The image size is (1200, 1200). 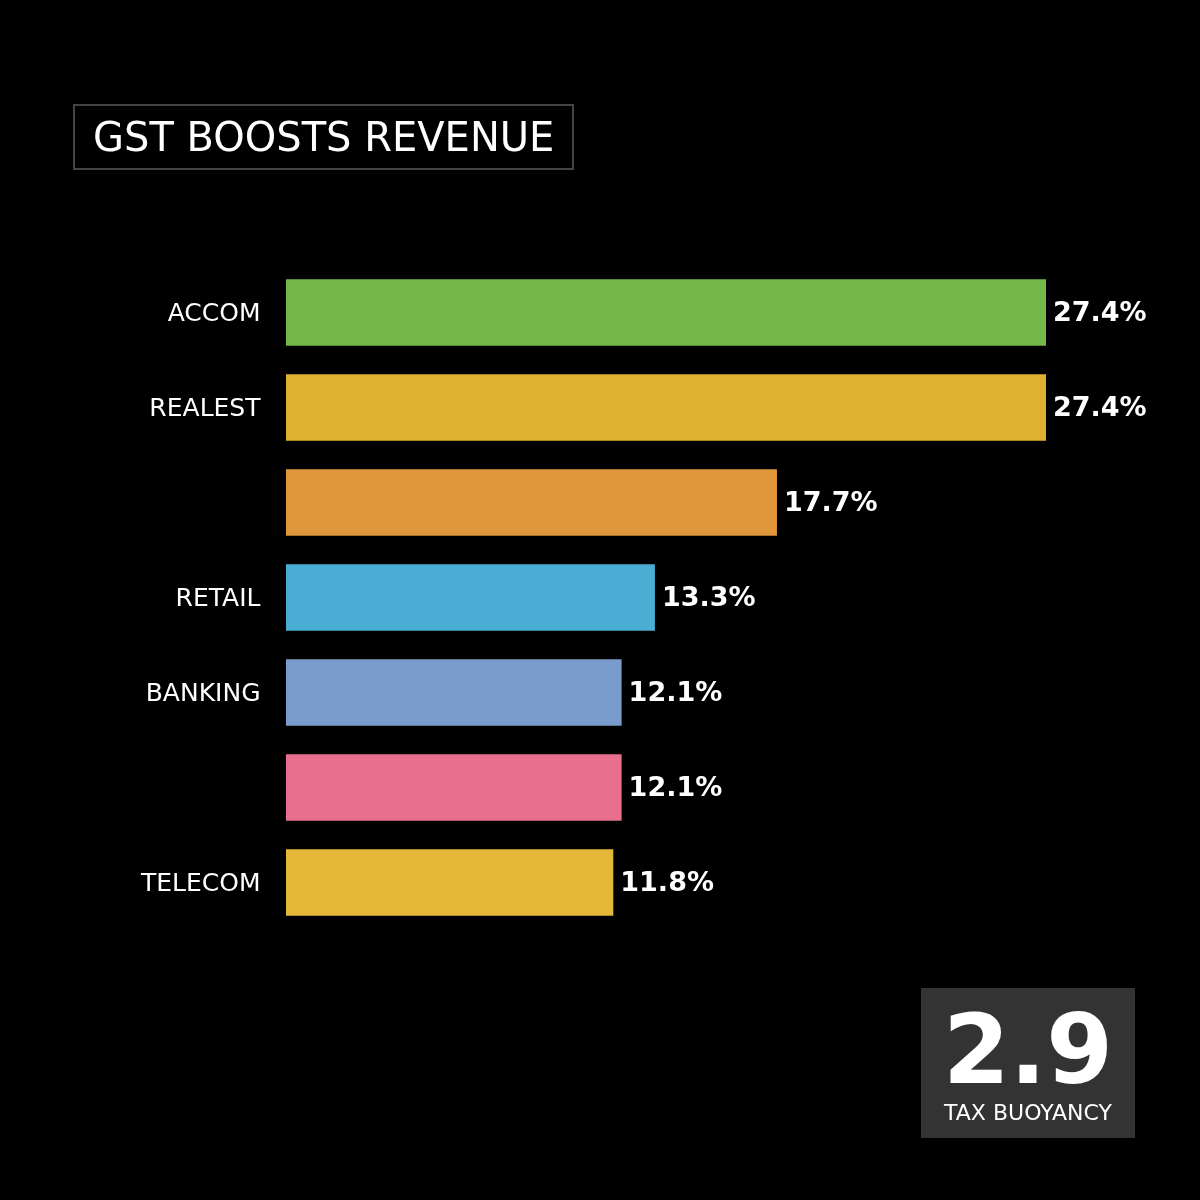 I want to click on data-label: 11.8%, so click(x=667, y=881).